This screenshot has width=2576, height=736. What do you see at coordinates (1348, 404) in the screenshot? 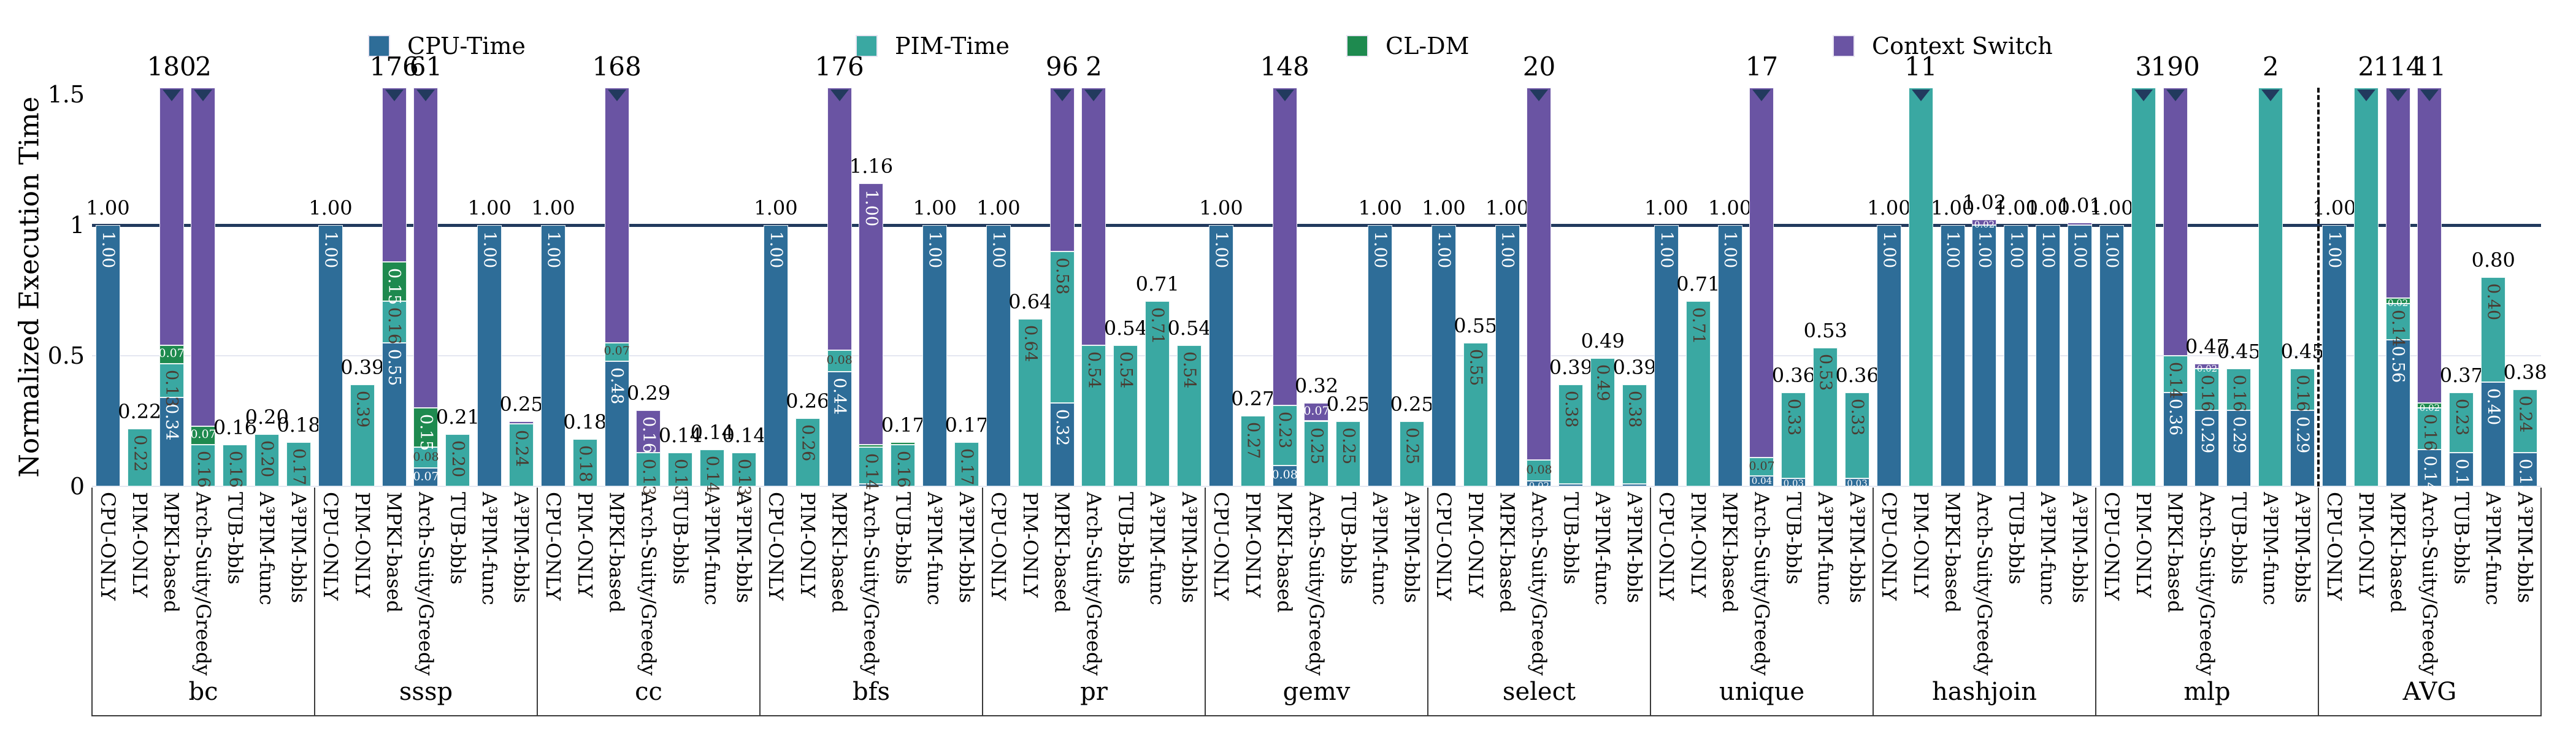
I see `bar-total-label: 0.25` at bounding box center [1348, 404].